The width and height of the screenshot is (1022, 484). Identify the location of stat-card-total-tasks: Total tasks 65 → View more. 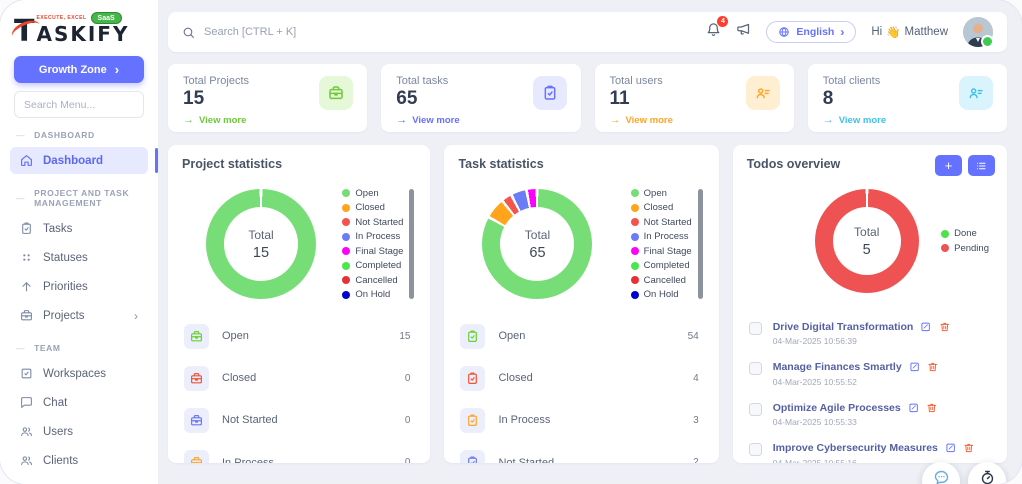
(481, 98).